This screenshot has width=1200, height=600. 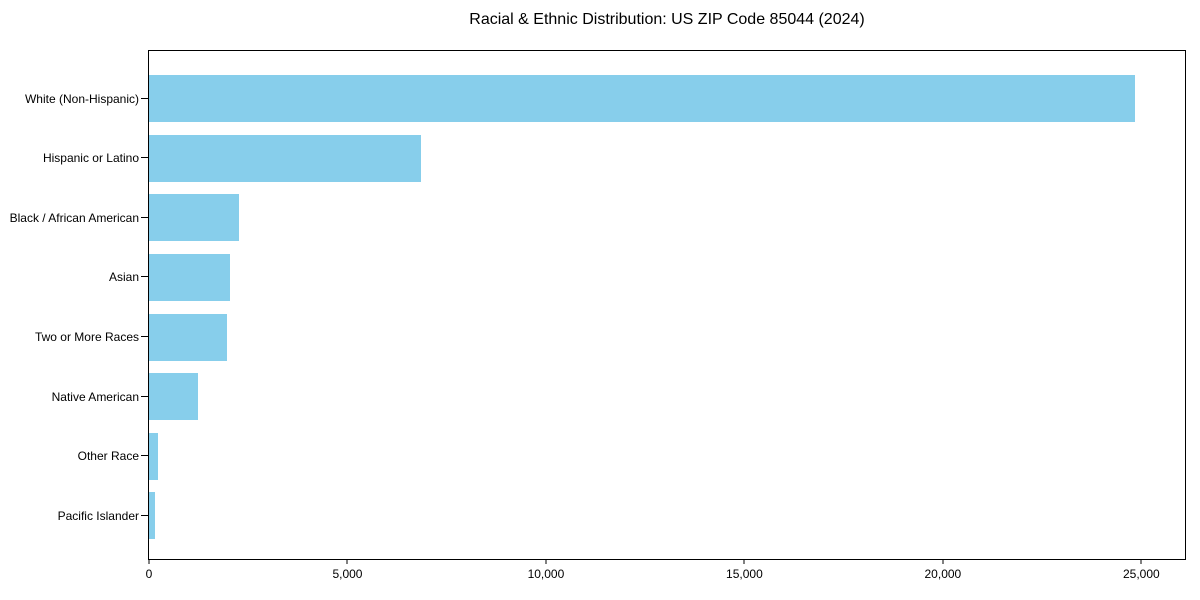 I want to click on category-label: Two or More Races, so click(x=86, y=337).